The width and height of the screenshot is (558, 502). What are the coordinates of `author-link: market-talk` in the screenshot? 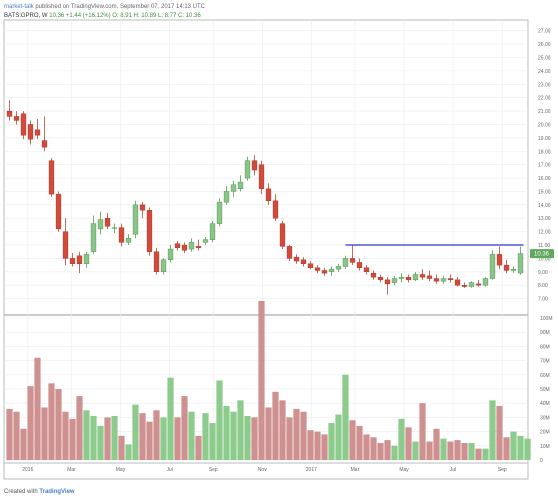 It's located at (19, 7).